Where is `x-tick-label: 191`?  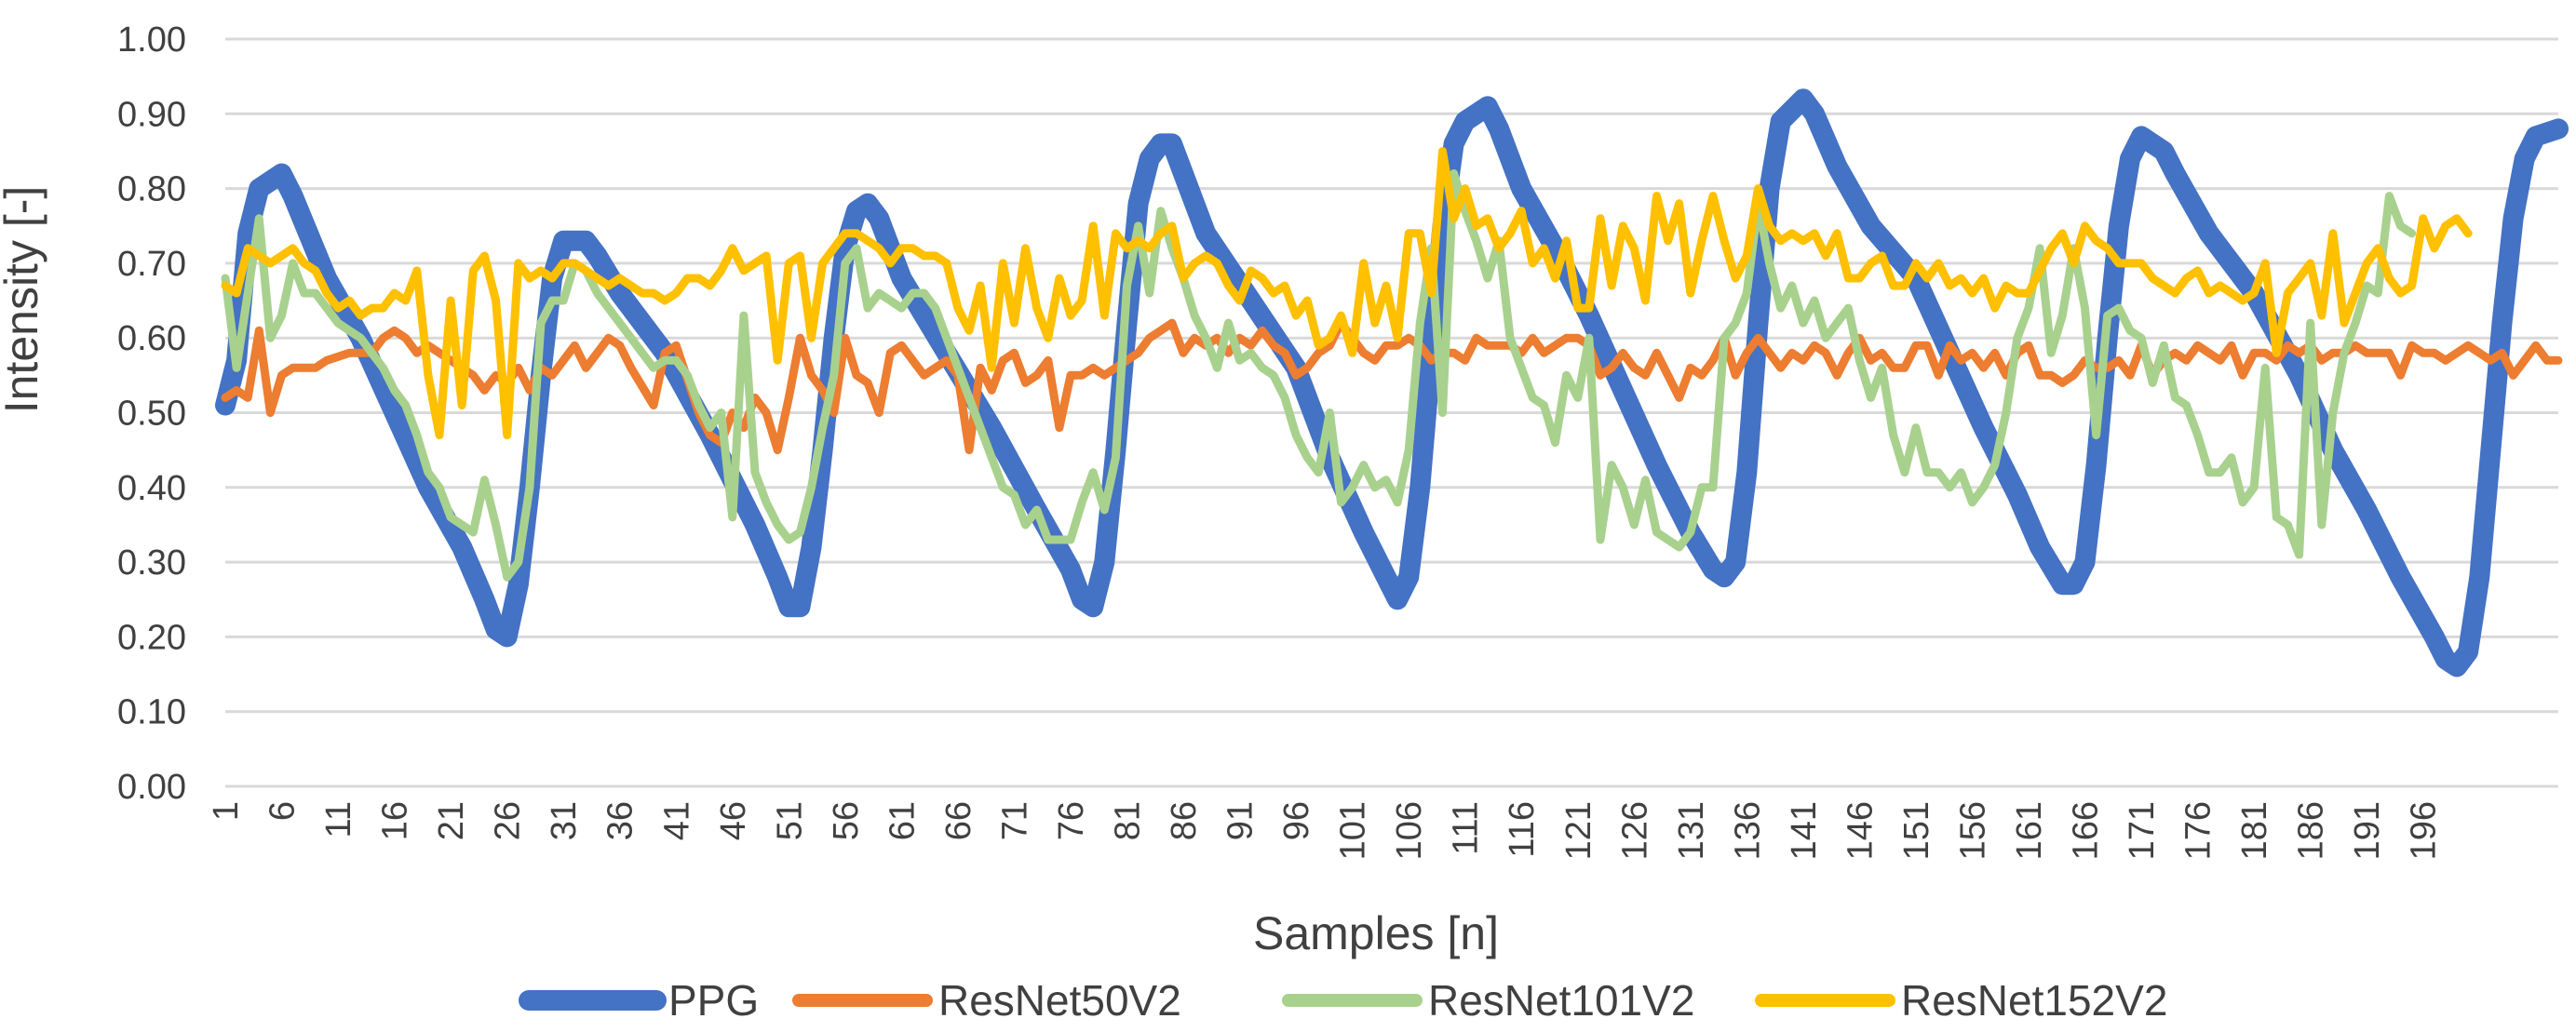 x-tick-label: 191 is located at coordinates (2367, 830).